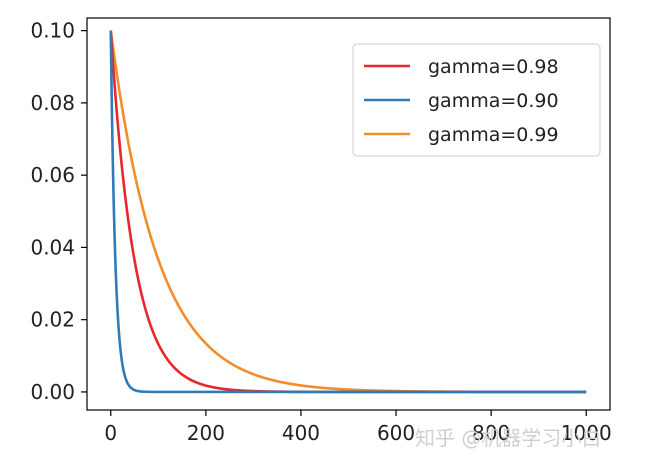  Describe the element at coordinates (586, 433) in the screenshot. I see `x-tick-label: 1000` at that location.